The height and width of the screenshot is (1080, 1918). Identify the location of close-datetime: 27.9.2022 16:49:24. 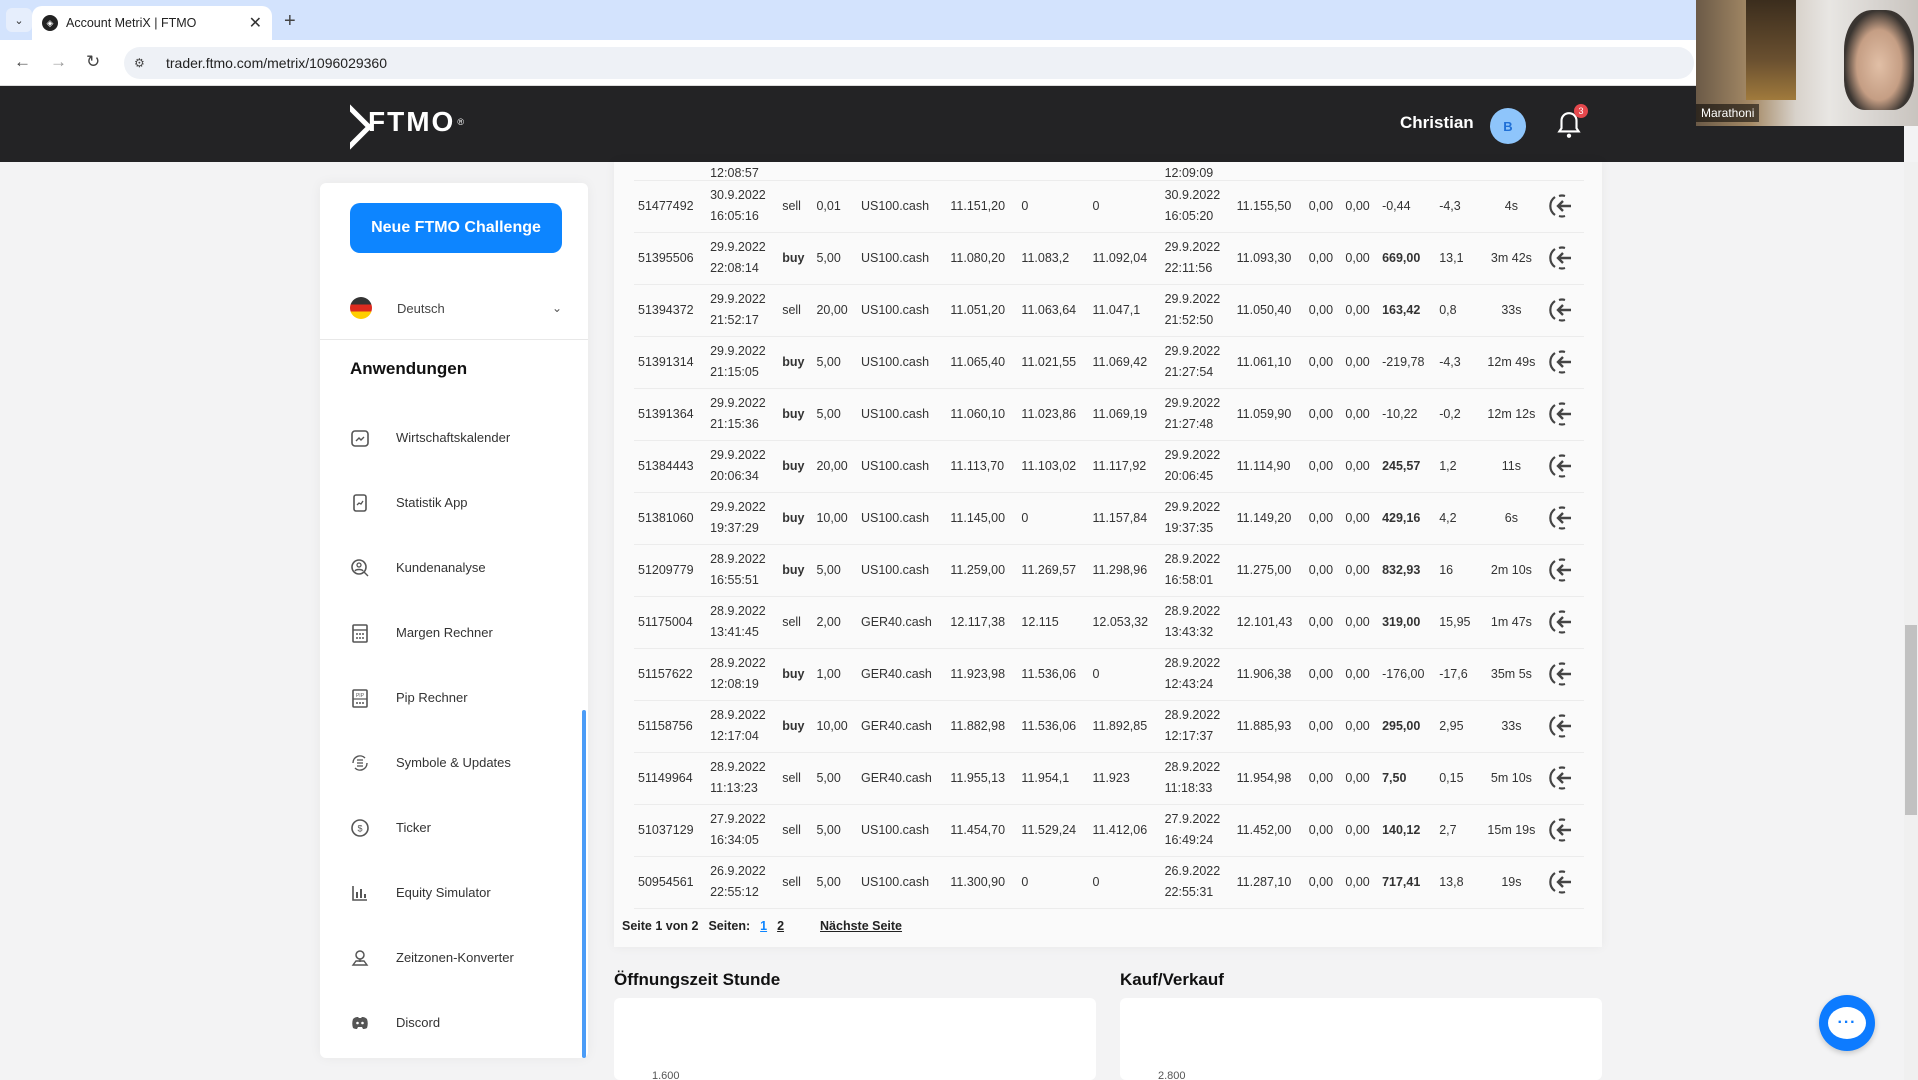
(1196, 830).